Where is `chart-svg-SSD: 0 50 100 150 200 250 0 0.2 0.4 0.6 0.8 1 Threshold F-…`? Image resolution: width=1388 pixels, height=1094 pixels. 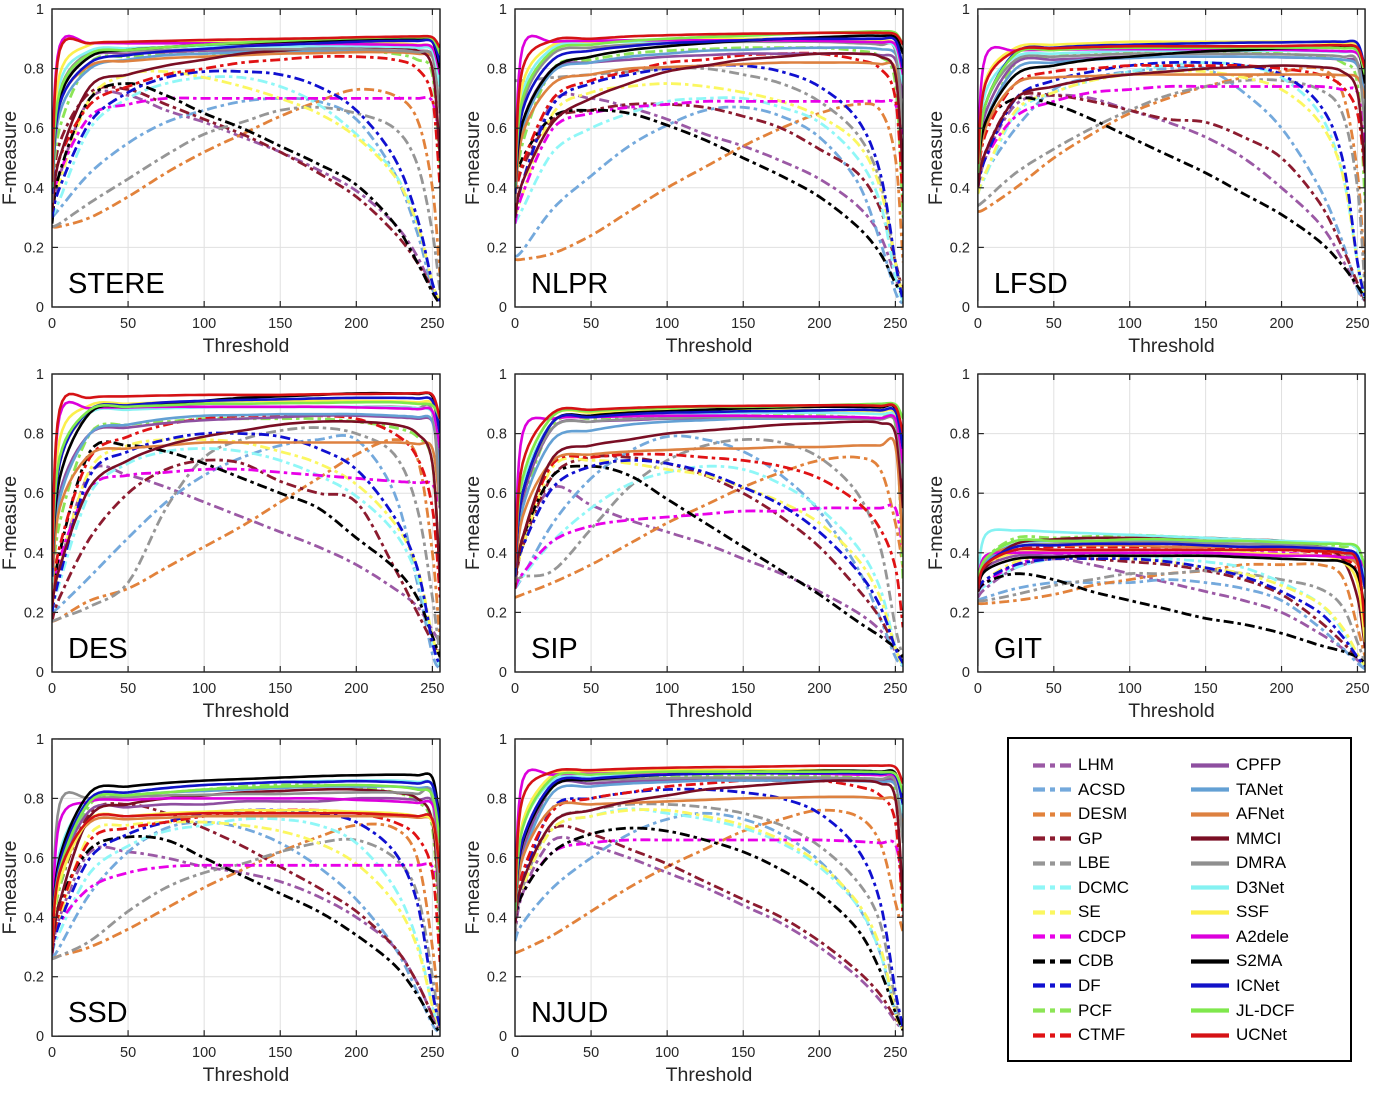 chart-svg-SSD: 0 50 100 150 200 250 0 0.2 0.4 0.6 0.8 1 Threshold F-… is located at coordinates (222, 909).